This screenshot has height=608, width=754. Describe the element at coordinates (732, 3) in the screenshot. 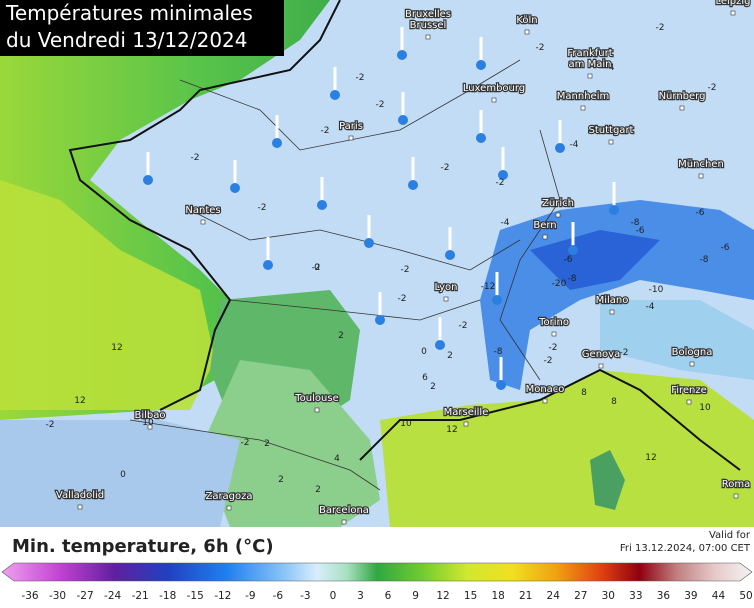

I see `city-label: Leipzig` at that location.